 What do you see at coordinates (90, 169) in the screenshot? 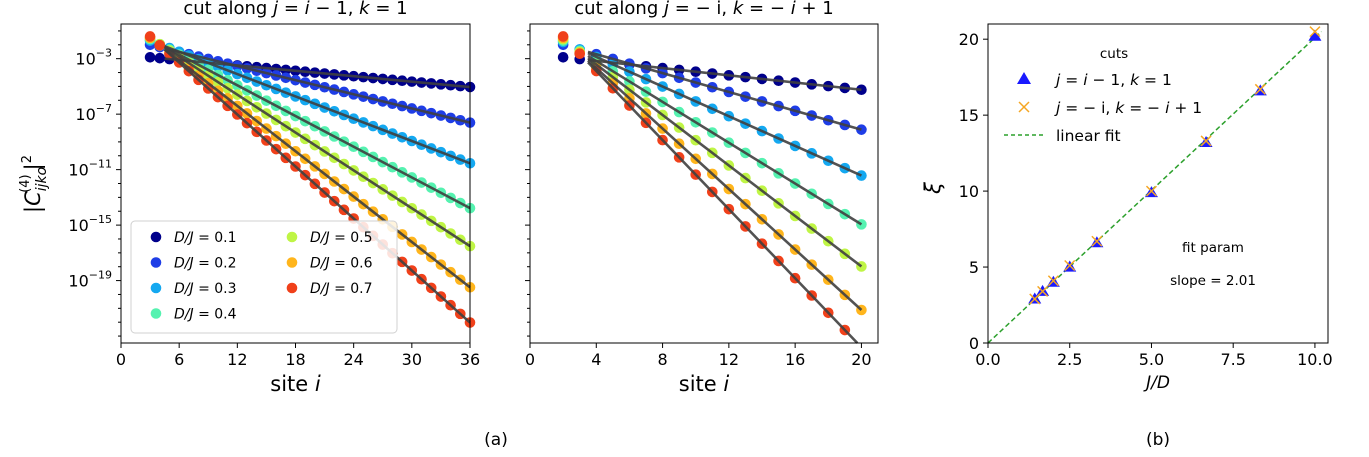
I see `y-tick-label: 10⁻¹¹` at bounding box center [90, 169].